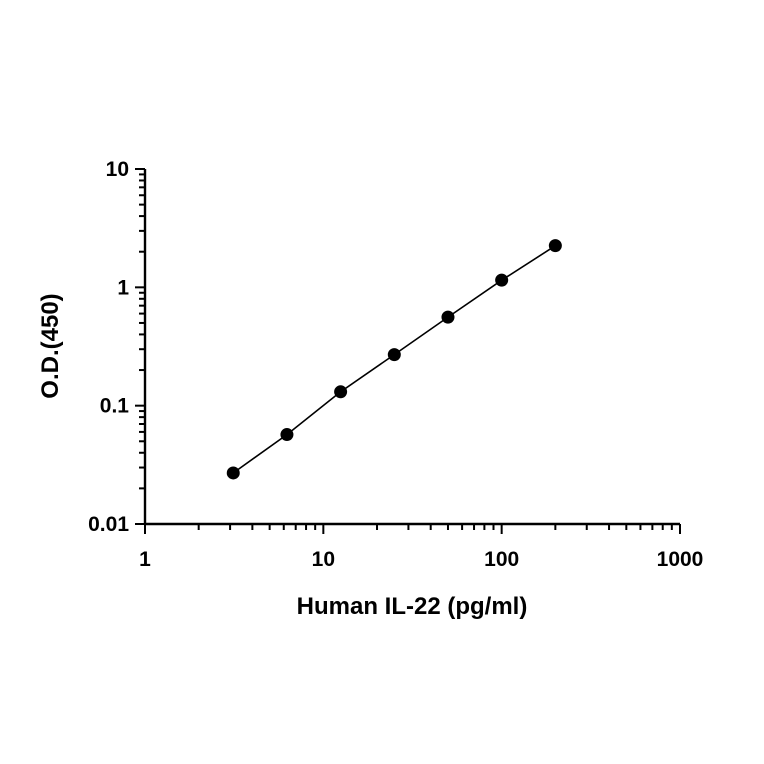 Image resolution: width=764 pixels, height=764 pixels. Describe the element at coordinates (117, 169) in the screenshot. I see `y-tick-label: 10` at that location.